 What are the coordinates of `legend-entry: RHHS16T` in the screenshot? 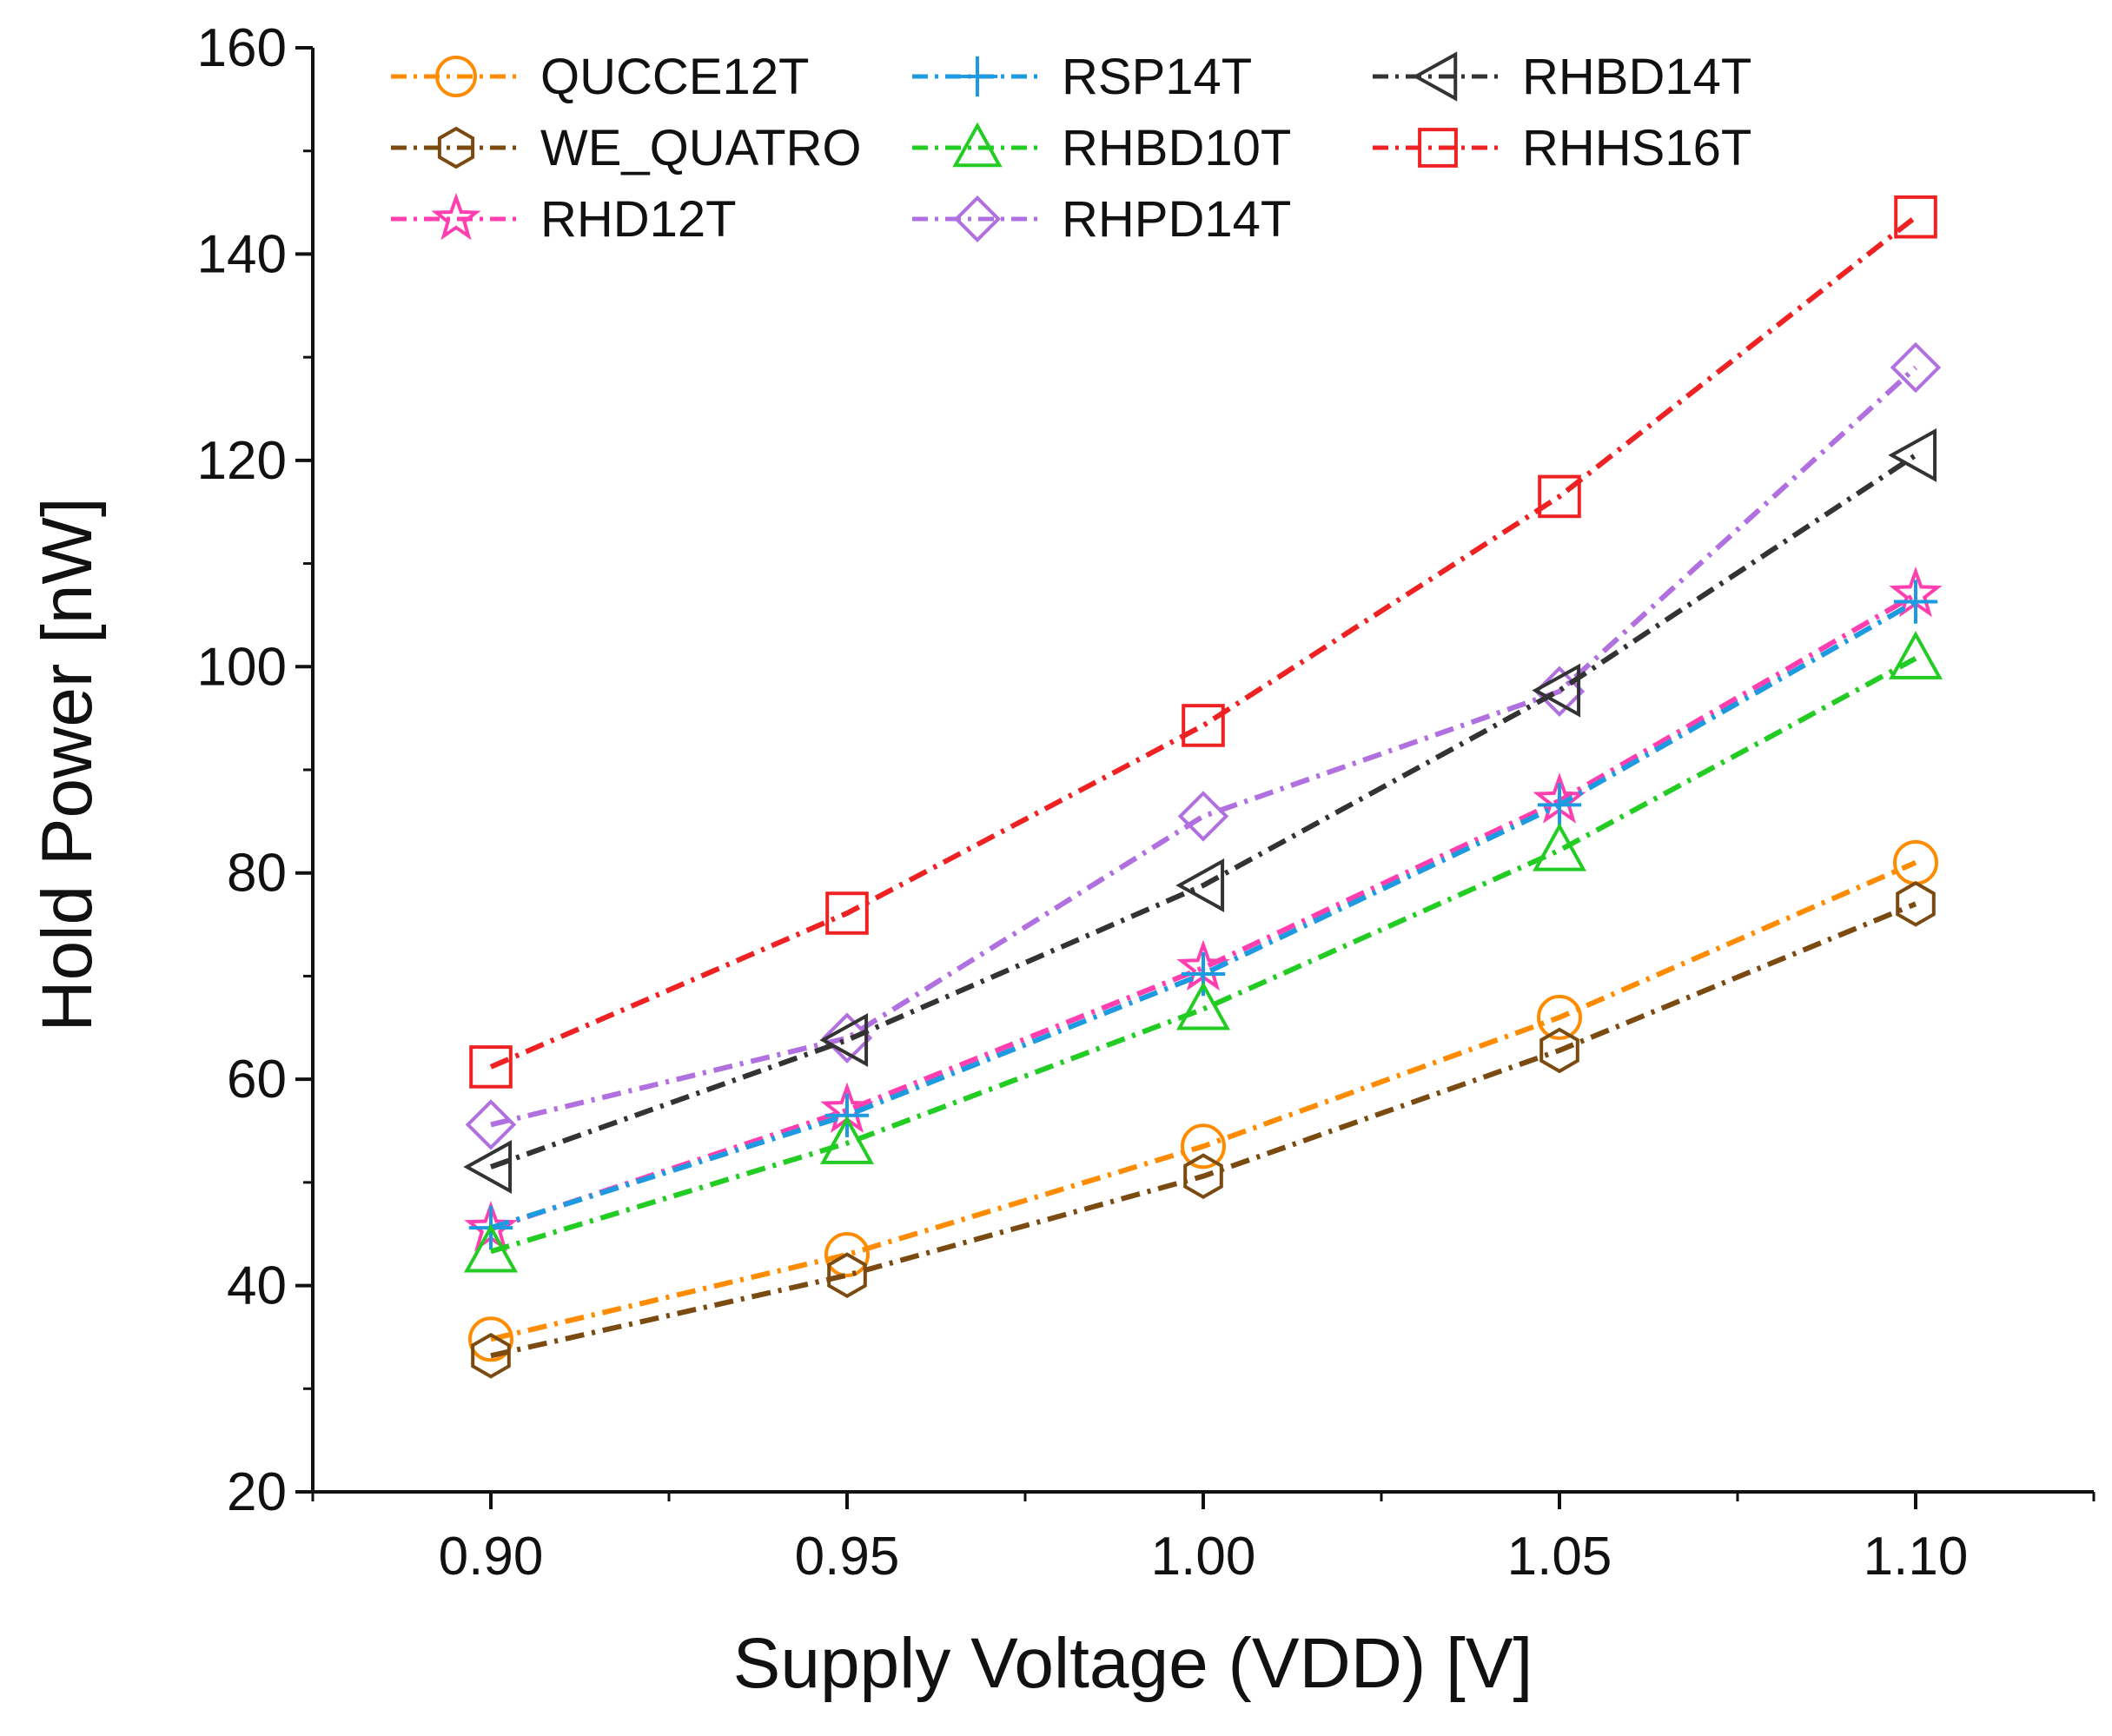 It's located at (1562, 148).